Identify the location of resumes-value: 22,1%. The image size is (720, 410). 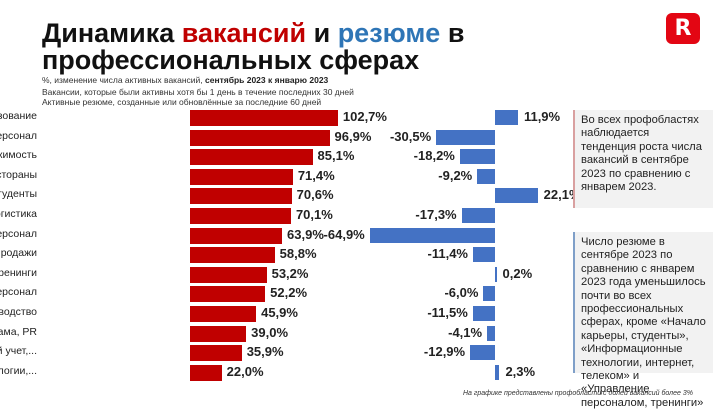
(562, 195).